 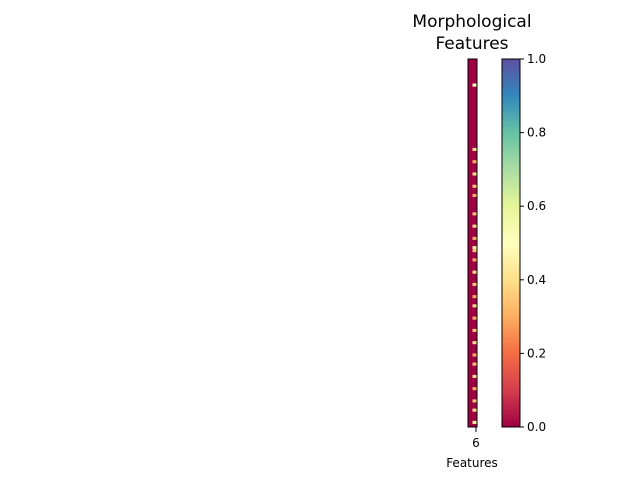 What do you see at coordinates (471, 22) in the screenshot?
I see `chart-title-line-1: Morphological` at bounding box center [471, 22].